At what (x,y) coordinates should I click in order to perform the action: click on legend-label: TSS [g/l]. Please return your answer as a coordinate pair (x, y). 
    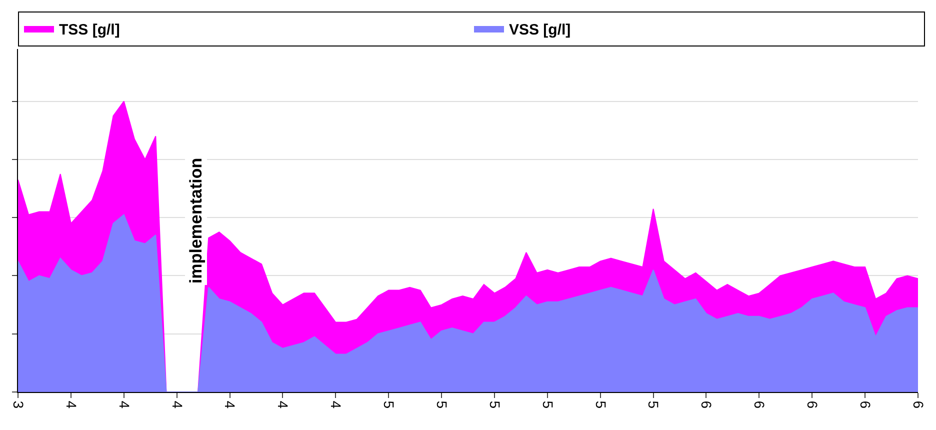
    Looking at the image, I should click on (89, 29).